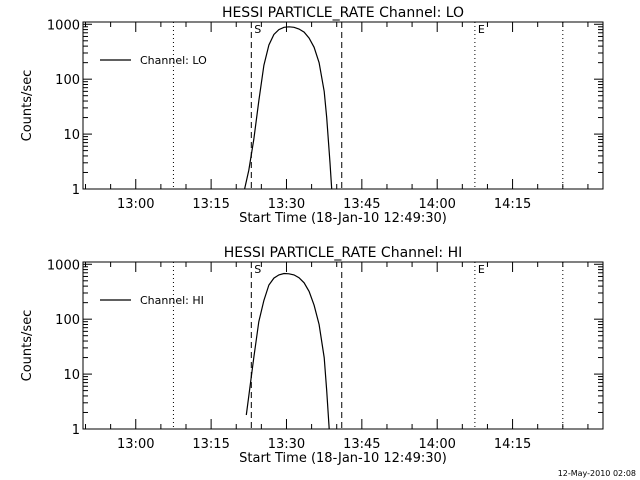  I want to click on legend-entry: Channel: HI, so click(172, 300).